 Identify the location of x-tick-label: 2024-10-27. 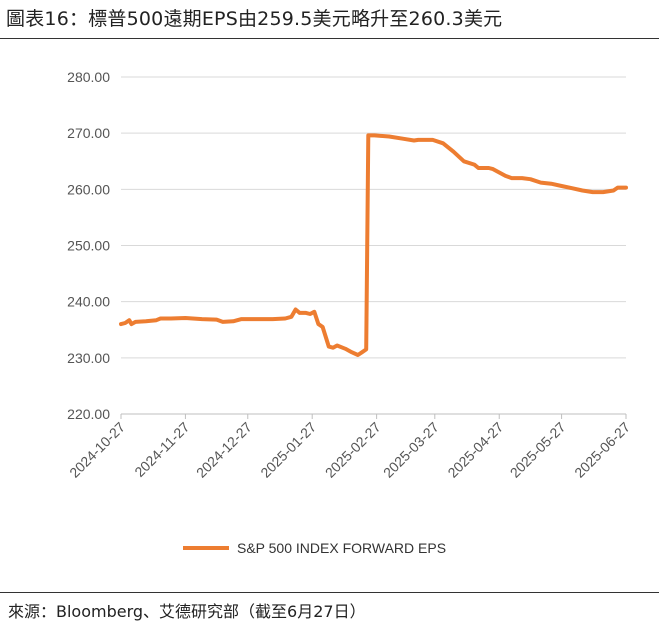
(97, 450).